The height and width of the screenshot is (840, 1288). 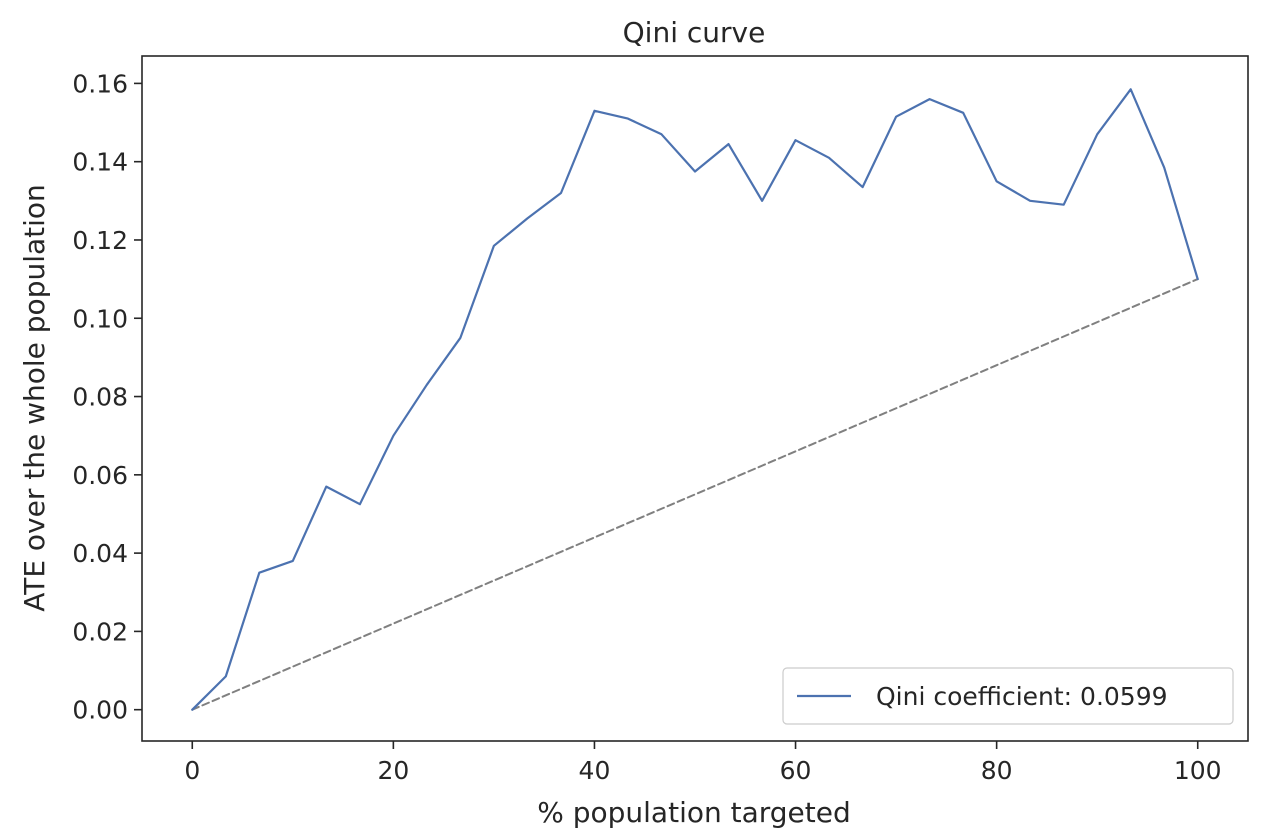 I want to click on x-axis-ticks: 0 20 40 60 80 100, so click(x=703, y=763).